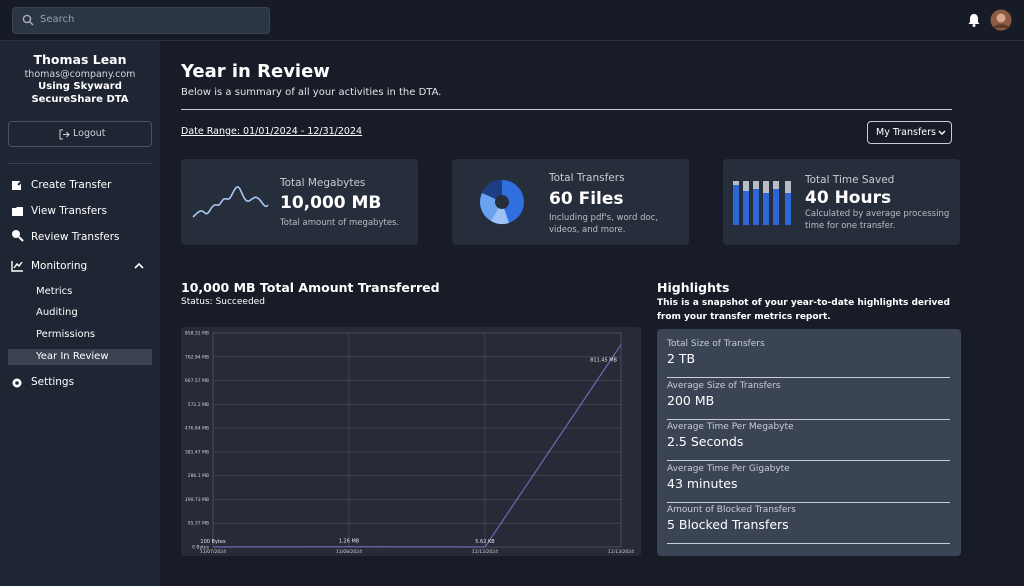 This screenshot has width=1024, height=586. Describe the element at coordinates (702, 483) in the screenshot. I see `highlight-value: 43 minutes` at that location.